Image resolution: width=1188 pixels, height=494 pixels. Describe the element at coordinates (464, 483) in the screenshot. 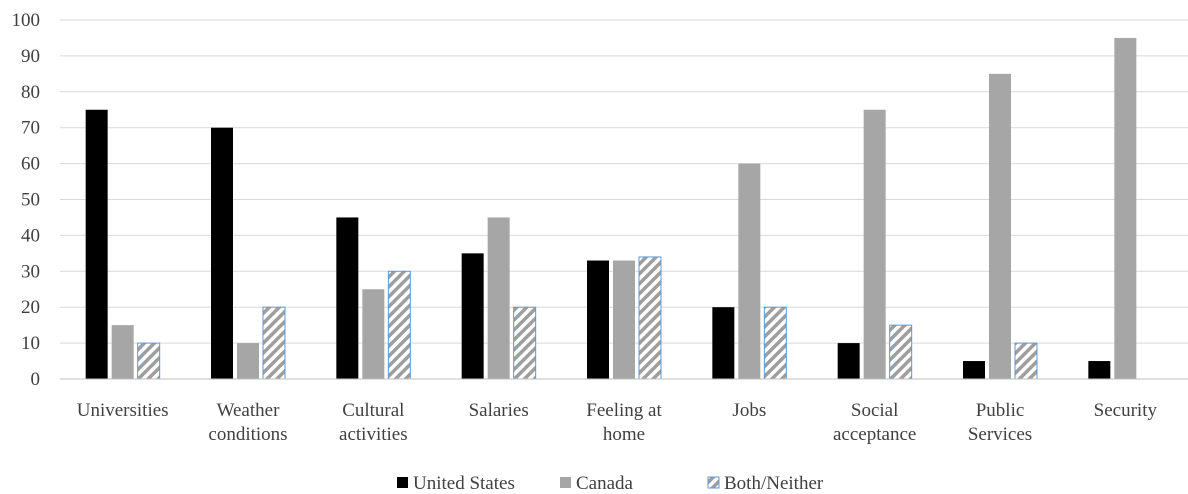

I see `legend-label: United States` at that location.